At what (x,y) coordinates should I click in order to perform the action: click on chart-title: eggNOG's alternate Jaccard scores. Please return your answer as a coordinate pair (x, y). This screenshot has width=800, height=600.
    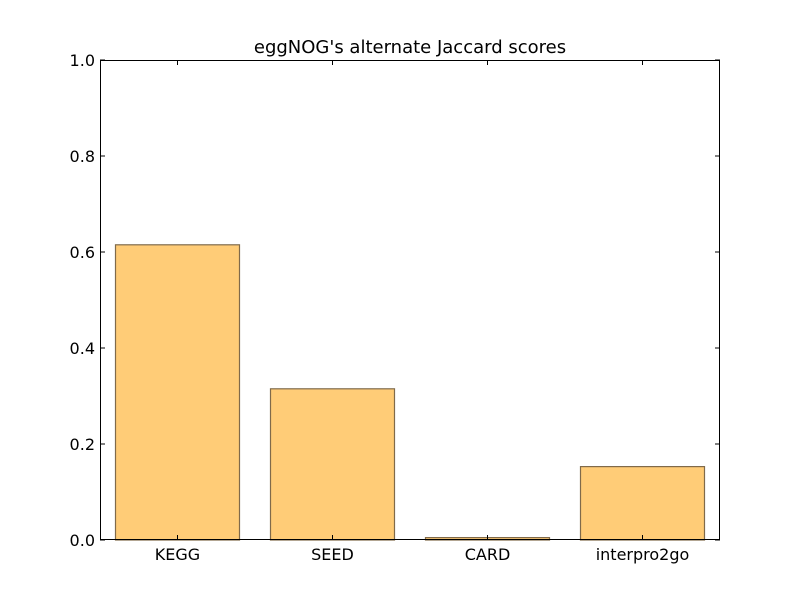
    Looking at the image, I should click on (410, 47).